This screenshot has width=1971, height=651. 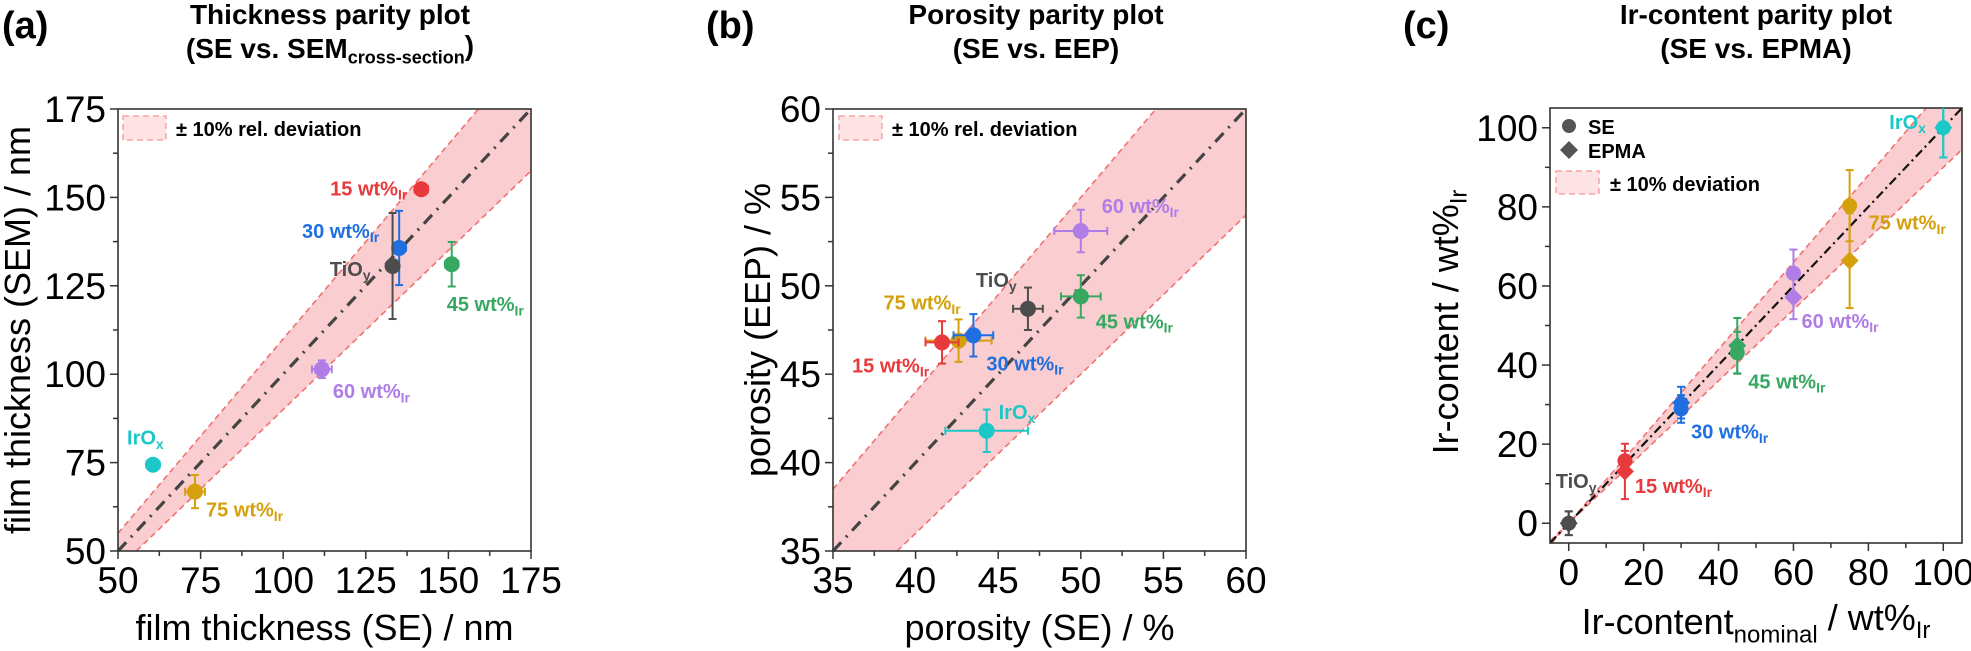 What do you see at coordinates (1617, 152) in the screenshot?
I see `text-part: EPMA` at bounding box center [1617, 152].